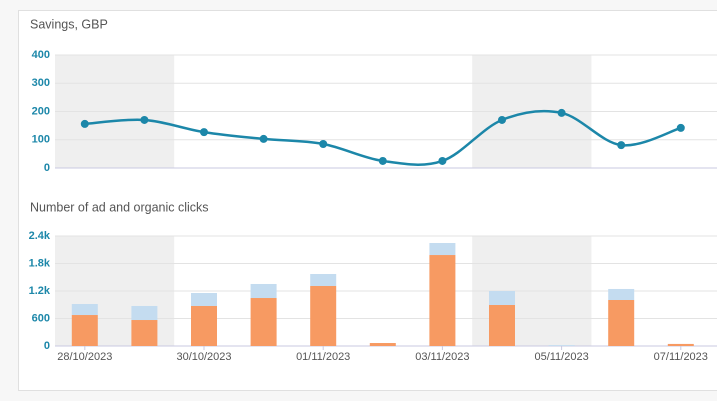  I want to click on y-tick-label: 600, so click(41, 318).